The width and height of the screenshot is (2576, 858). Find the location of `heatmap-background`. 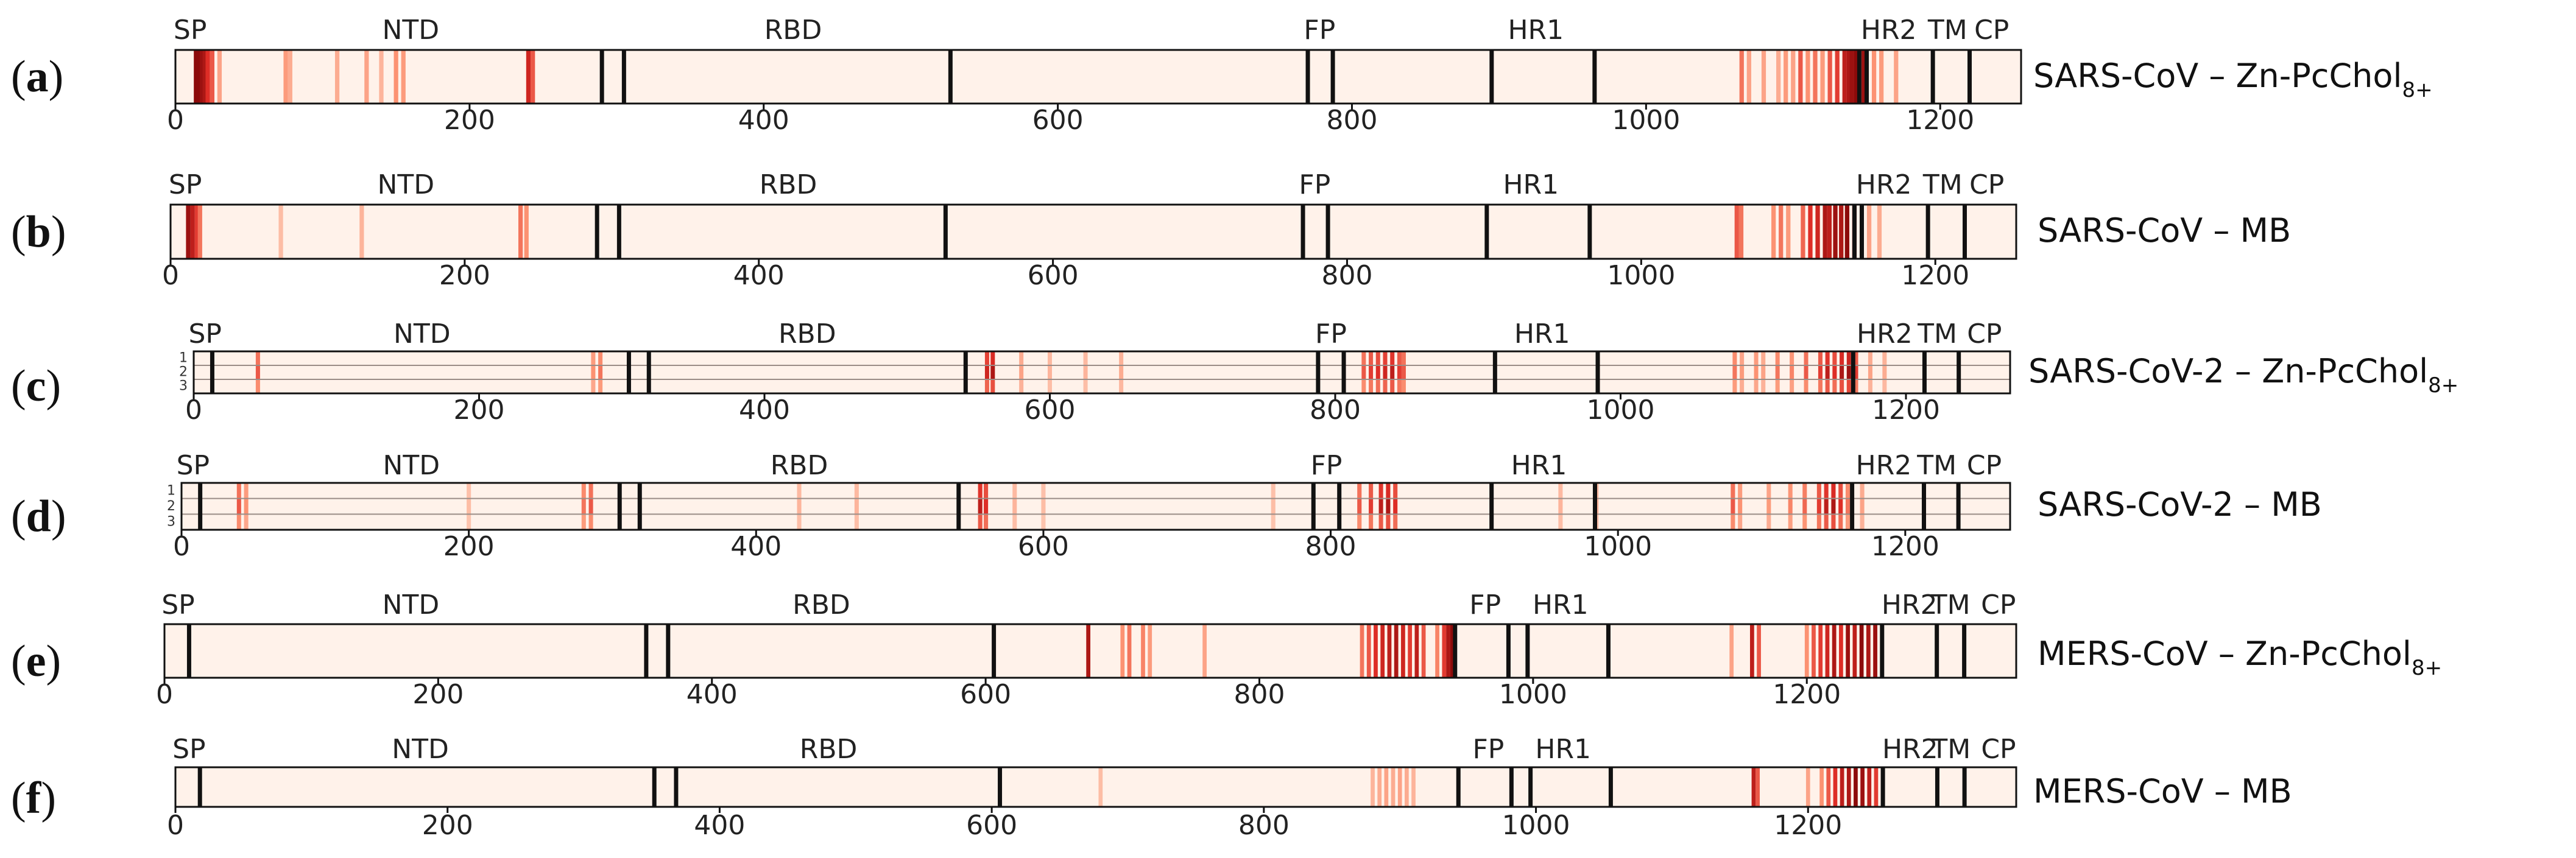

heatmap-background is located at coordinates (1096, 506).